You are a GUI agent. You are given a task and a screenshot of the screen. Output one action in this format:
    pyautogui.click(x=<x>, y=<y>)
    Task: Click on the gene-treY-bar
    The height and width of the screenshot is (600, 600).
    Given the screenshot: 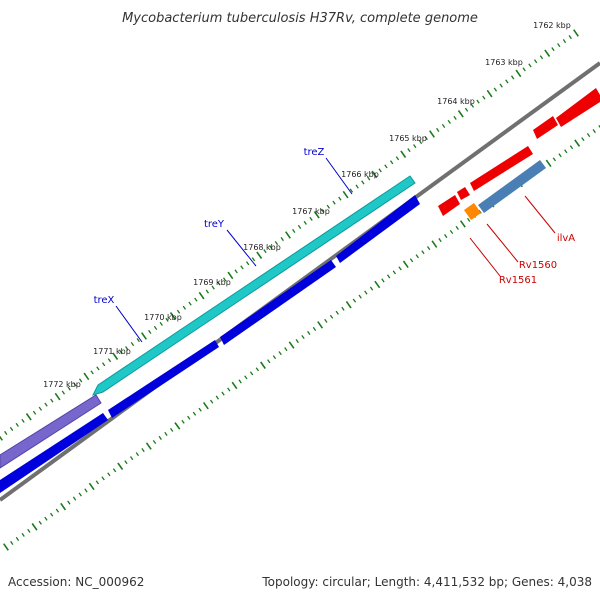 What is the action you would take?
    pyautogui.click(x=378, y=229)
    